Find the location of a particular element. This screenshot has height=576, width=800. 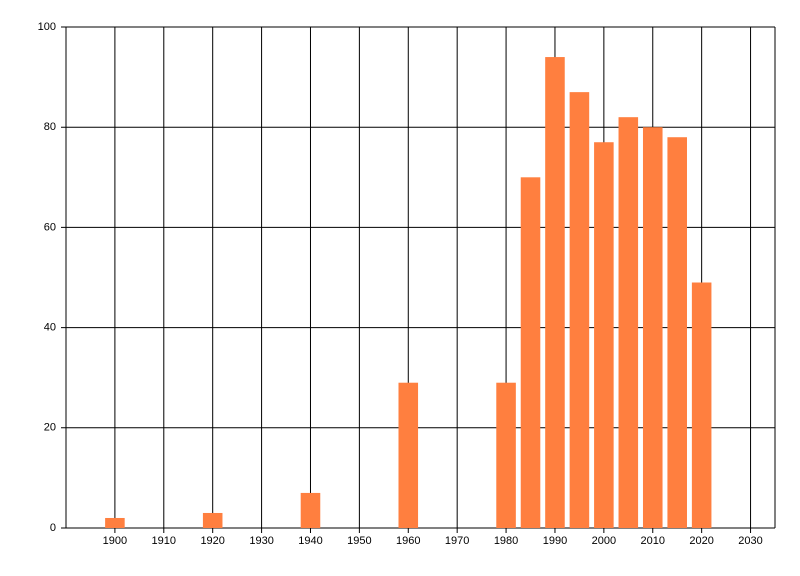

y-tick-label: 80 is located at coordinates (50, 127).